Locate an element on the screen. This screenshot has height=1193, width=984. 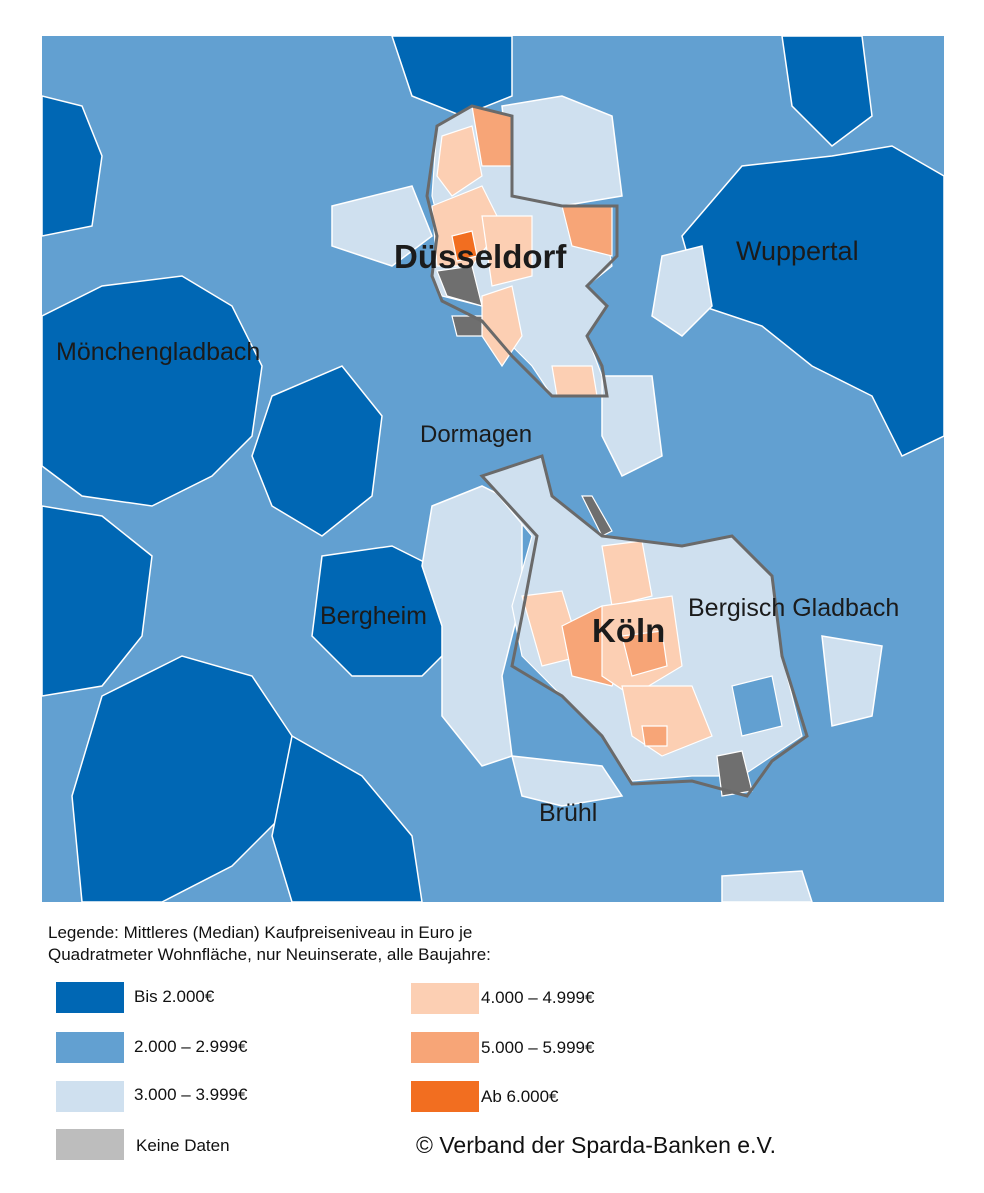
duesseldorf-districts is located at coordinates (522, 251).